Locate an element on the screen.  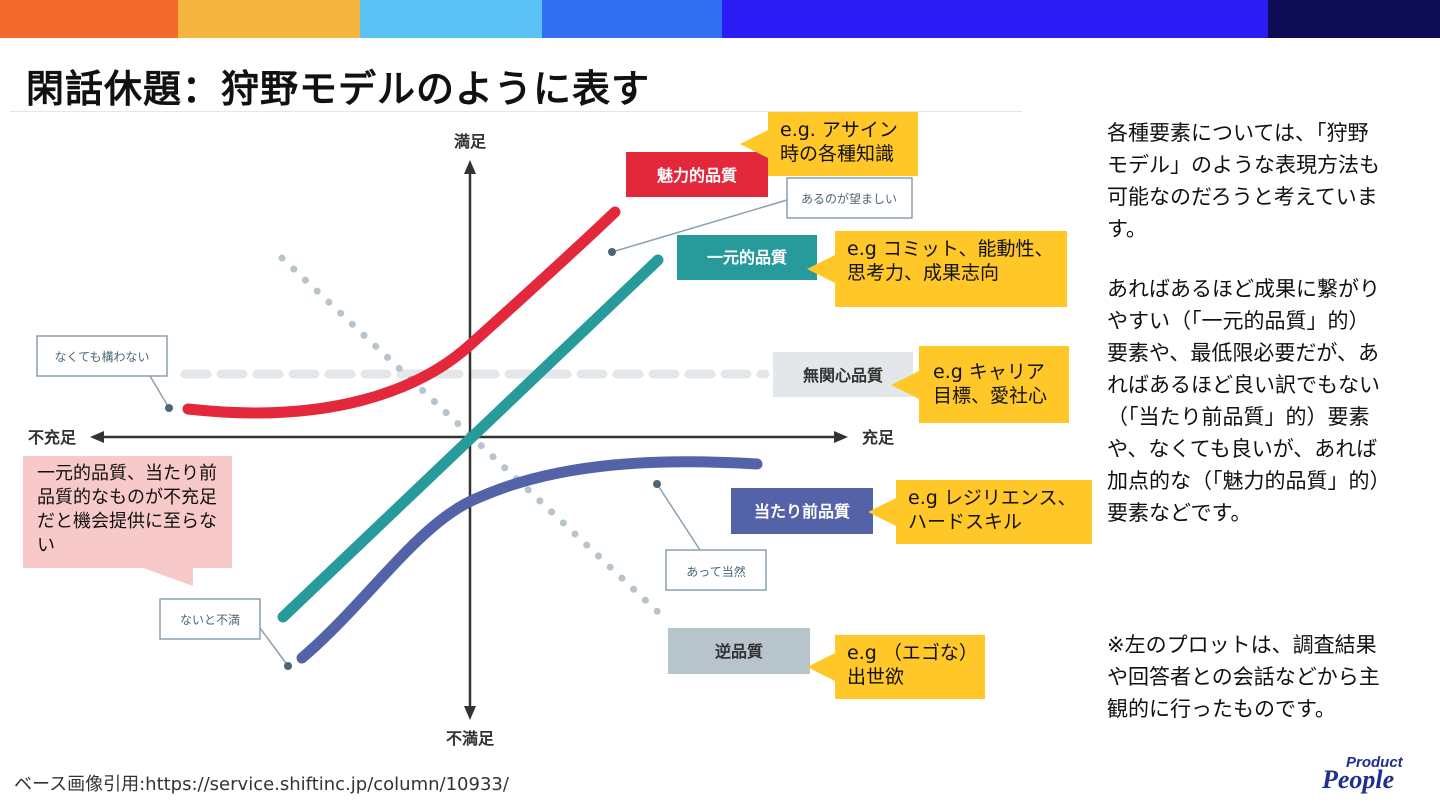
desirable-dot is located at coordinates (612, 252).